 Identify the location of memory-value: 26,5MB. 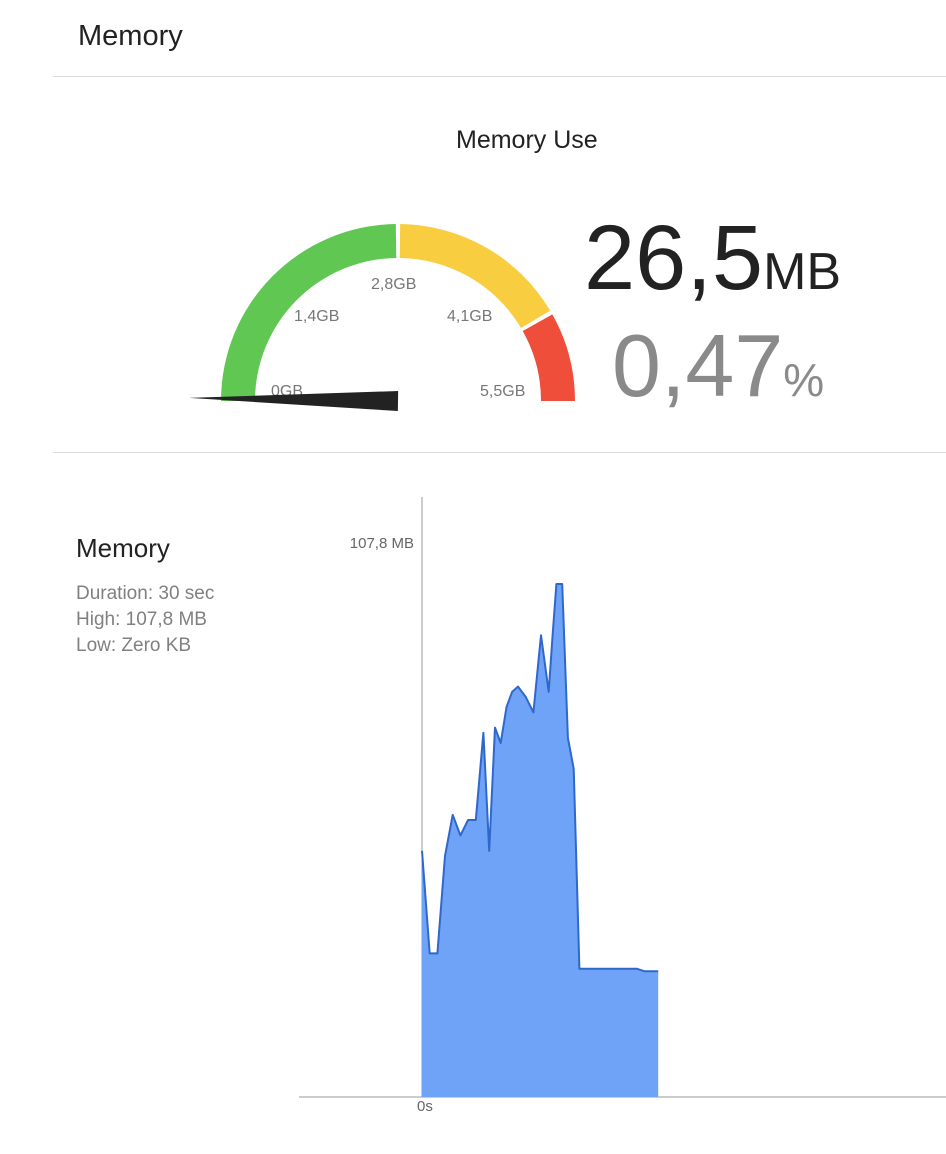
(712, 258).